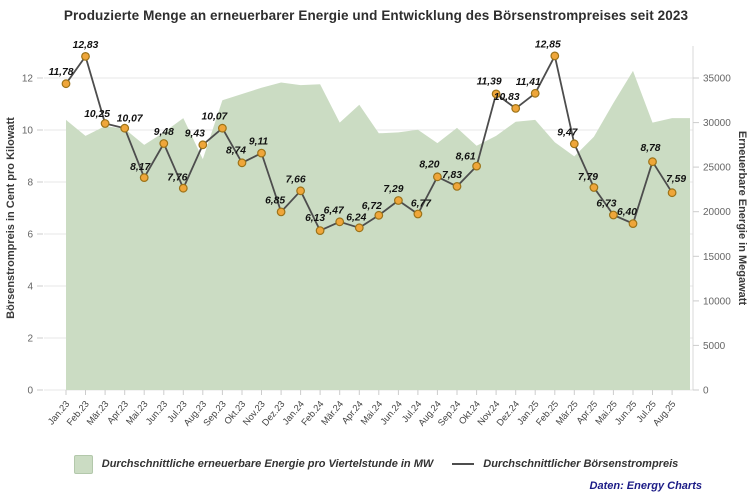 This screenshot has width=752, height=501. I want to click on price-data-label: 9,47, so click(567, 132).